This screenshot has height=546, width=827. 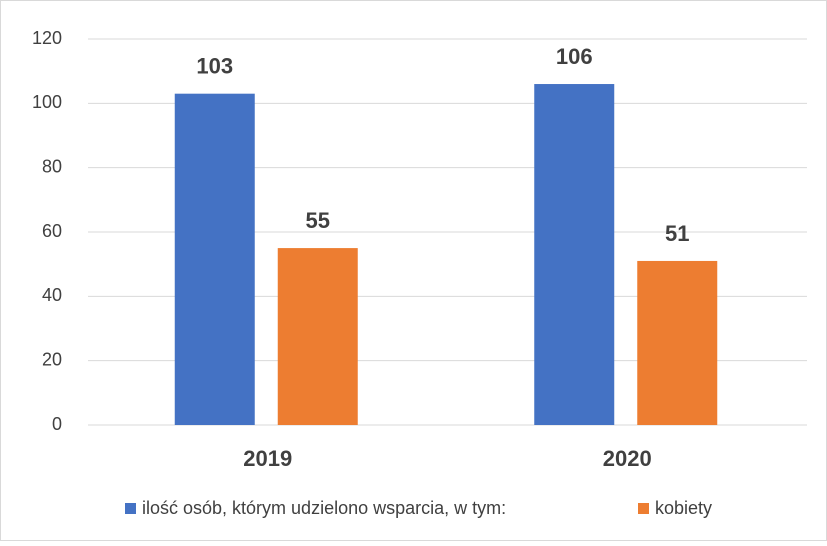 I want to click on y-tick-label: 100, so click(x=47, y=102).